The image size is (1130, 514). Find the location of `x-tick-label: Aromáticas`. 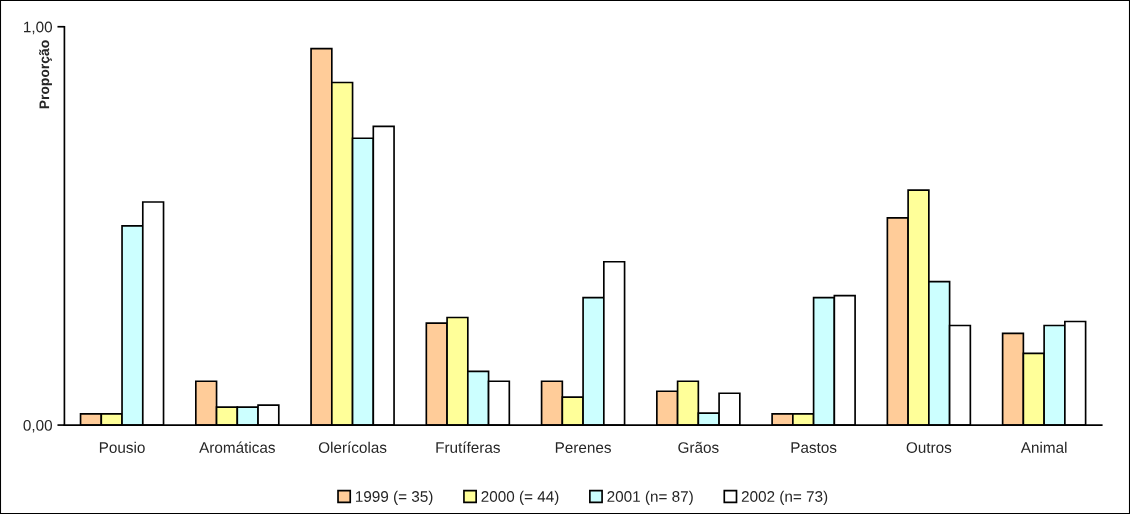

x-tick-label: Aromáticas is located at coordinates (237, 447).